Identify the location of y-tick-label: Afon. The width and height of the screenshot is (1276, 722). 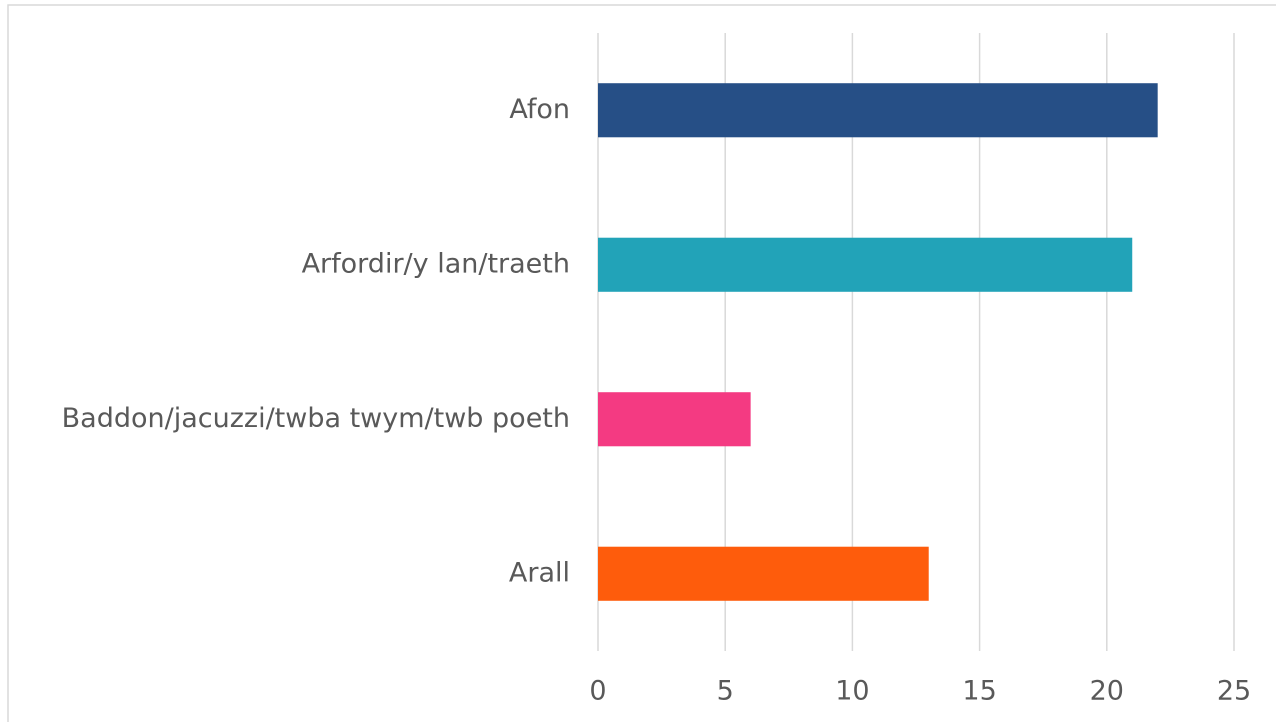
(539, 109).